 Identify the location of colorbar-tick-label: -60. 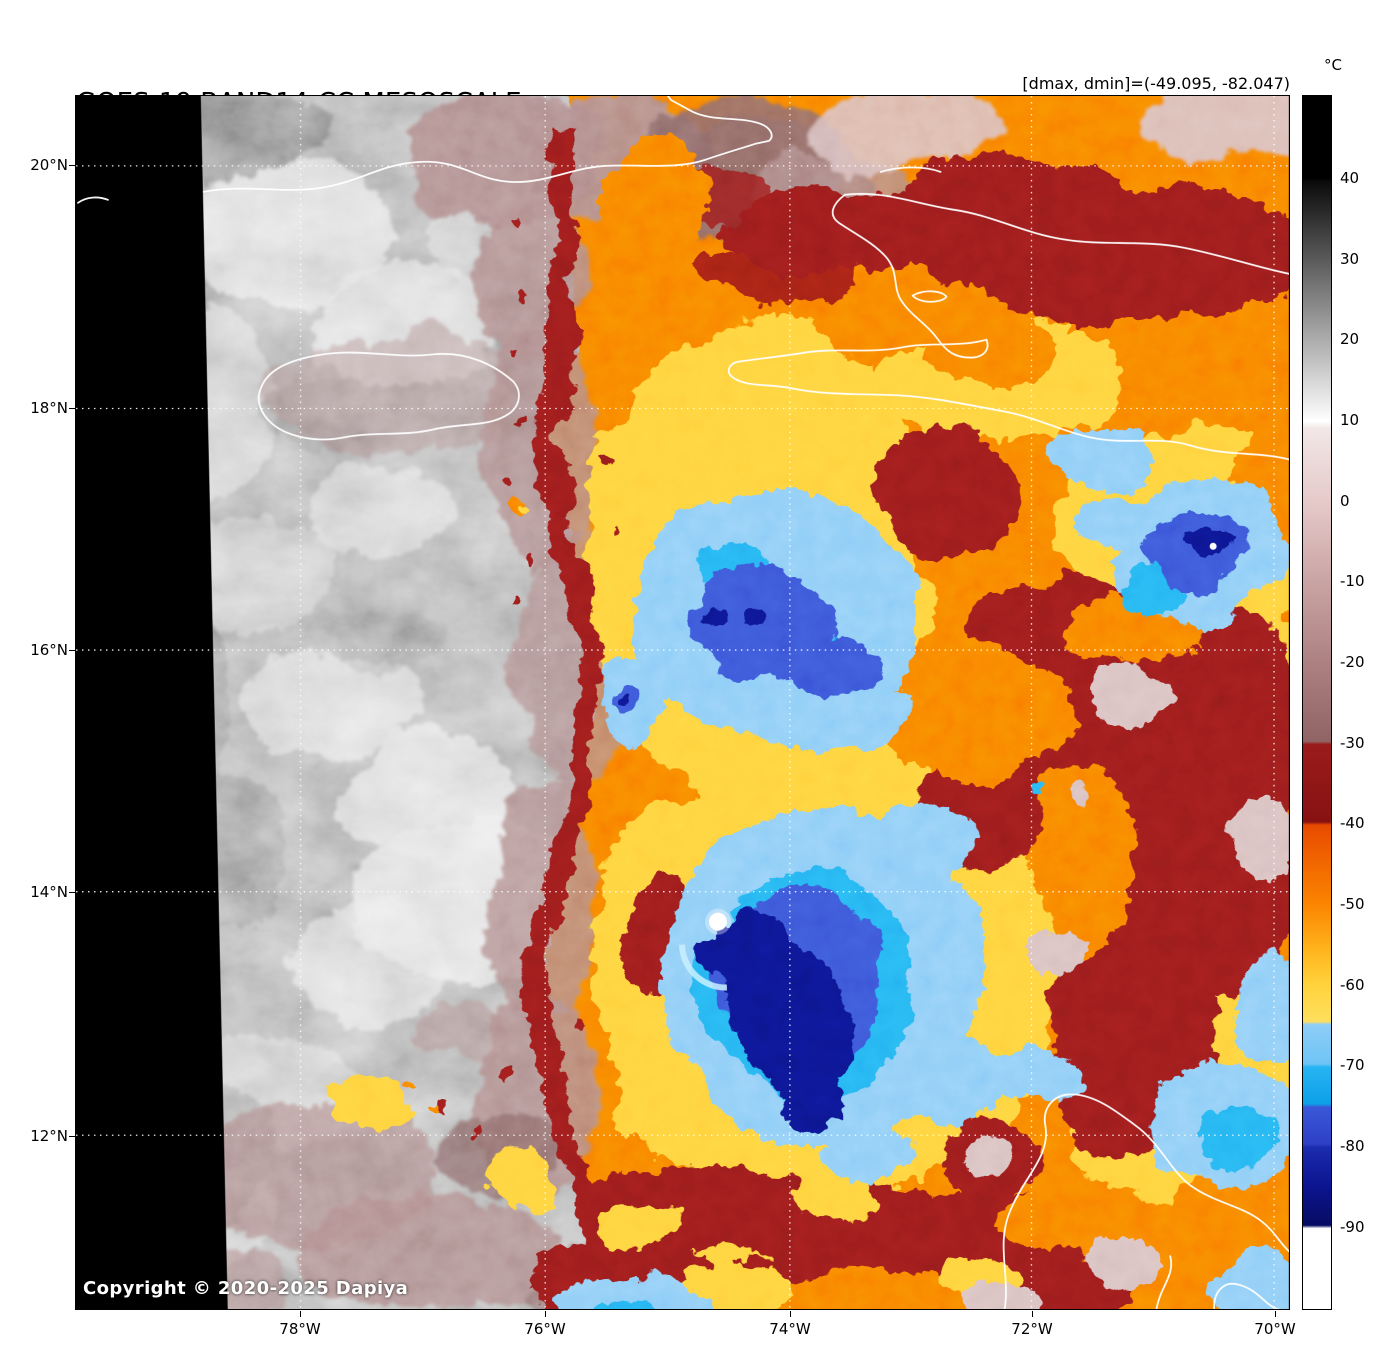
(1352, 985).